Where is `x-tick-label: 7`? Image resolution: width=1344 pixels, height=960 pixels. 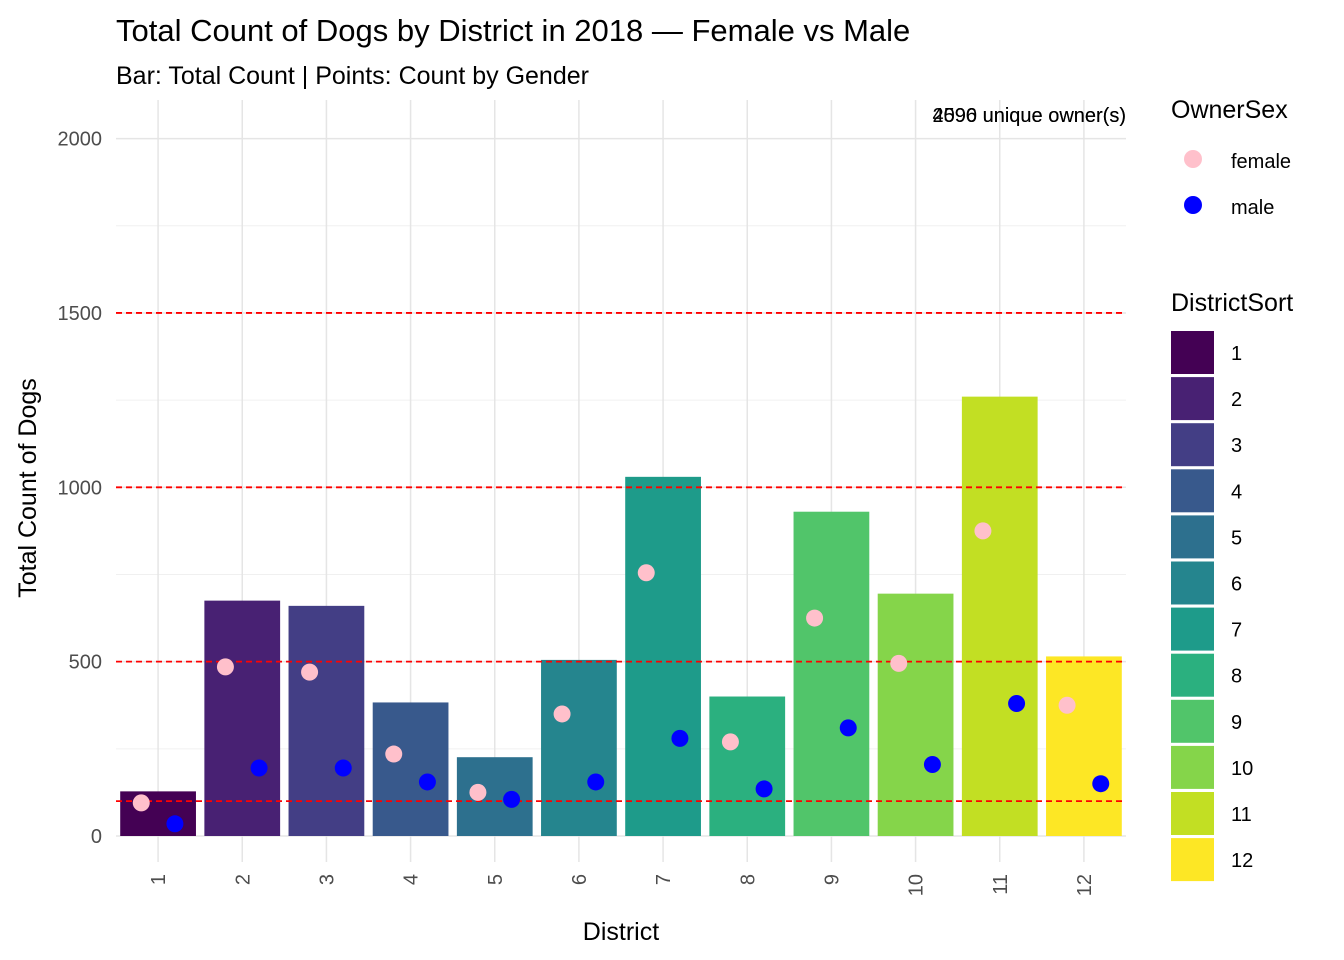
x-tick-label: 7 is located at coordinates (664, 879).